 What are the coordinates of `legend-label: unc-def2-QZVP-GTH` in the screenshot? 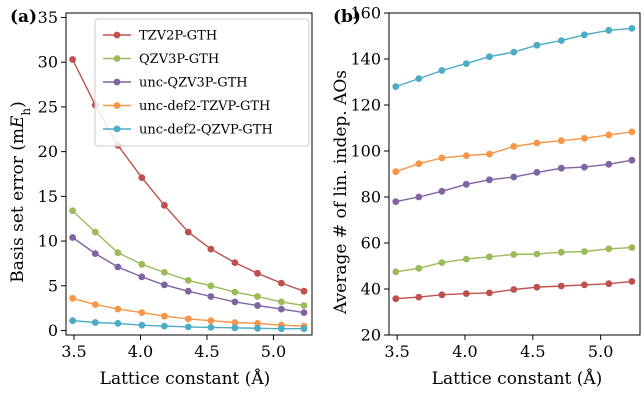 It's located at (206, 130).